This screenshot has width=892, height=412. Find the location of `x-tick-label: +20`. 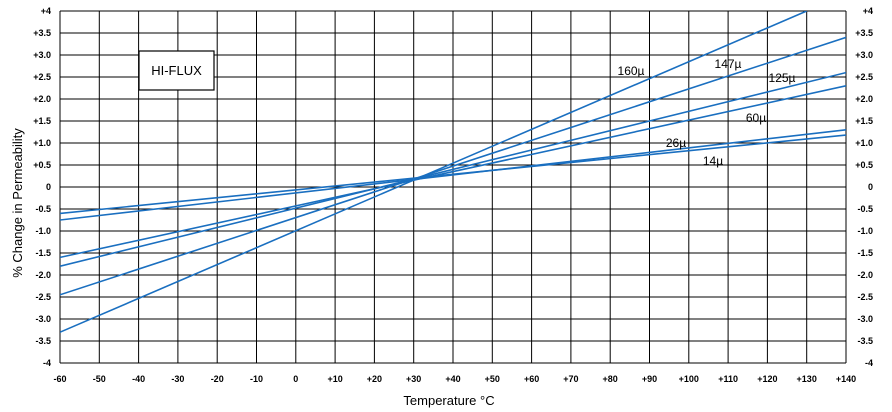

x-tick-label: +20 is located at coordinates (374, 379).